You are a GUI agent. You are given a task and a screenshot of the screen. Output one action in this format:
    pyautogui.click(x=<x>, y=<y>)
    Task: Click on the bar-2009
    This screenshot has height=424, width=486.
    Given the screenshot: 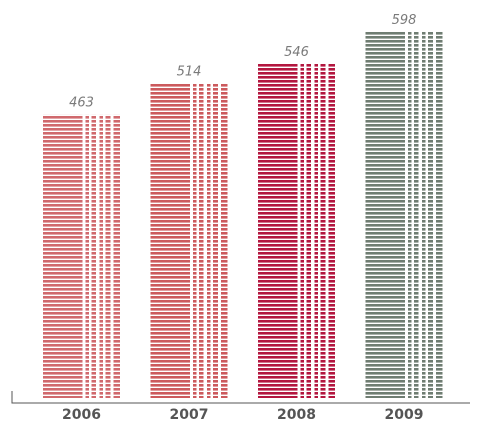 What is the action you would take?
    pyautogui.click(x=404, y=215)
    